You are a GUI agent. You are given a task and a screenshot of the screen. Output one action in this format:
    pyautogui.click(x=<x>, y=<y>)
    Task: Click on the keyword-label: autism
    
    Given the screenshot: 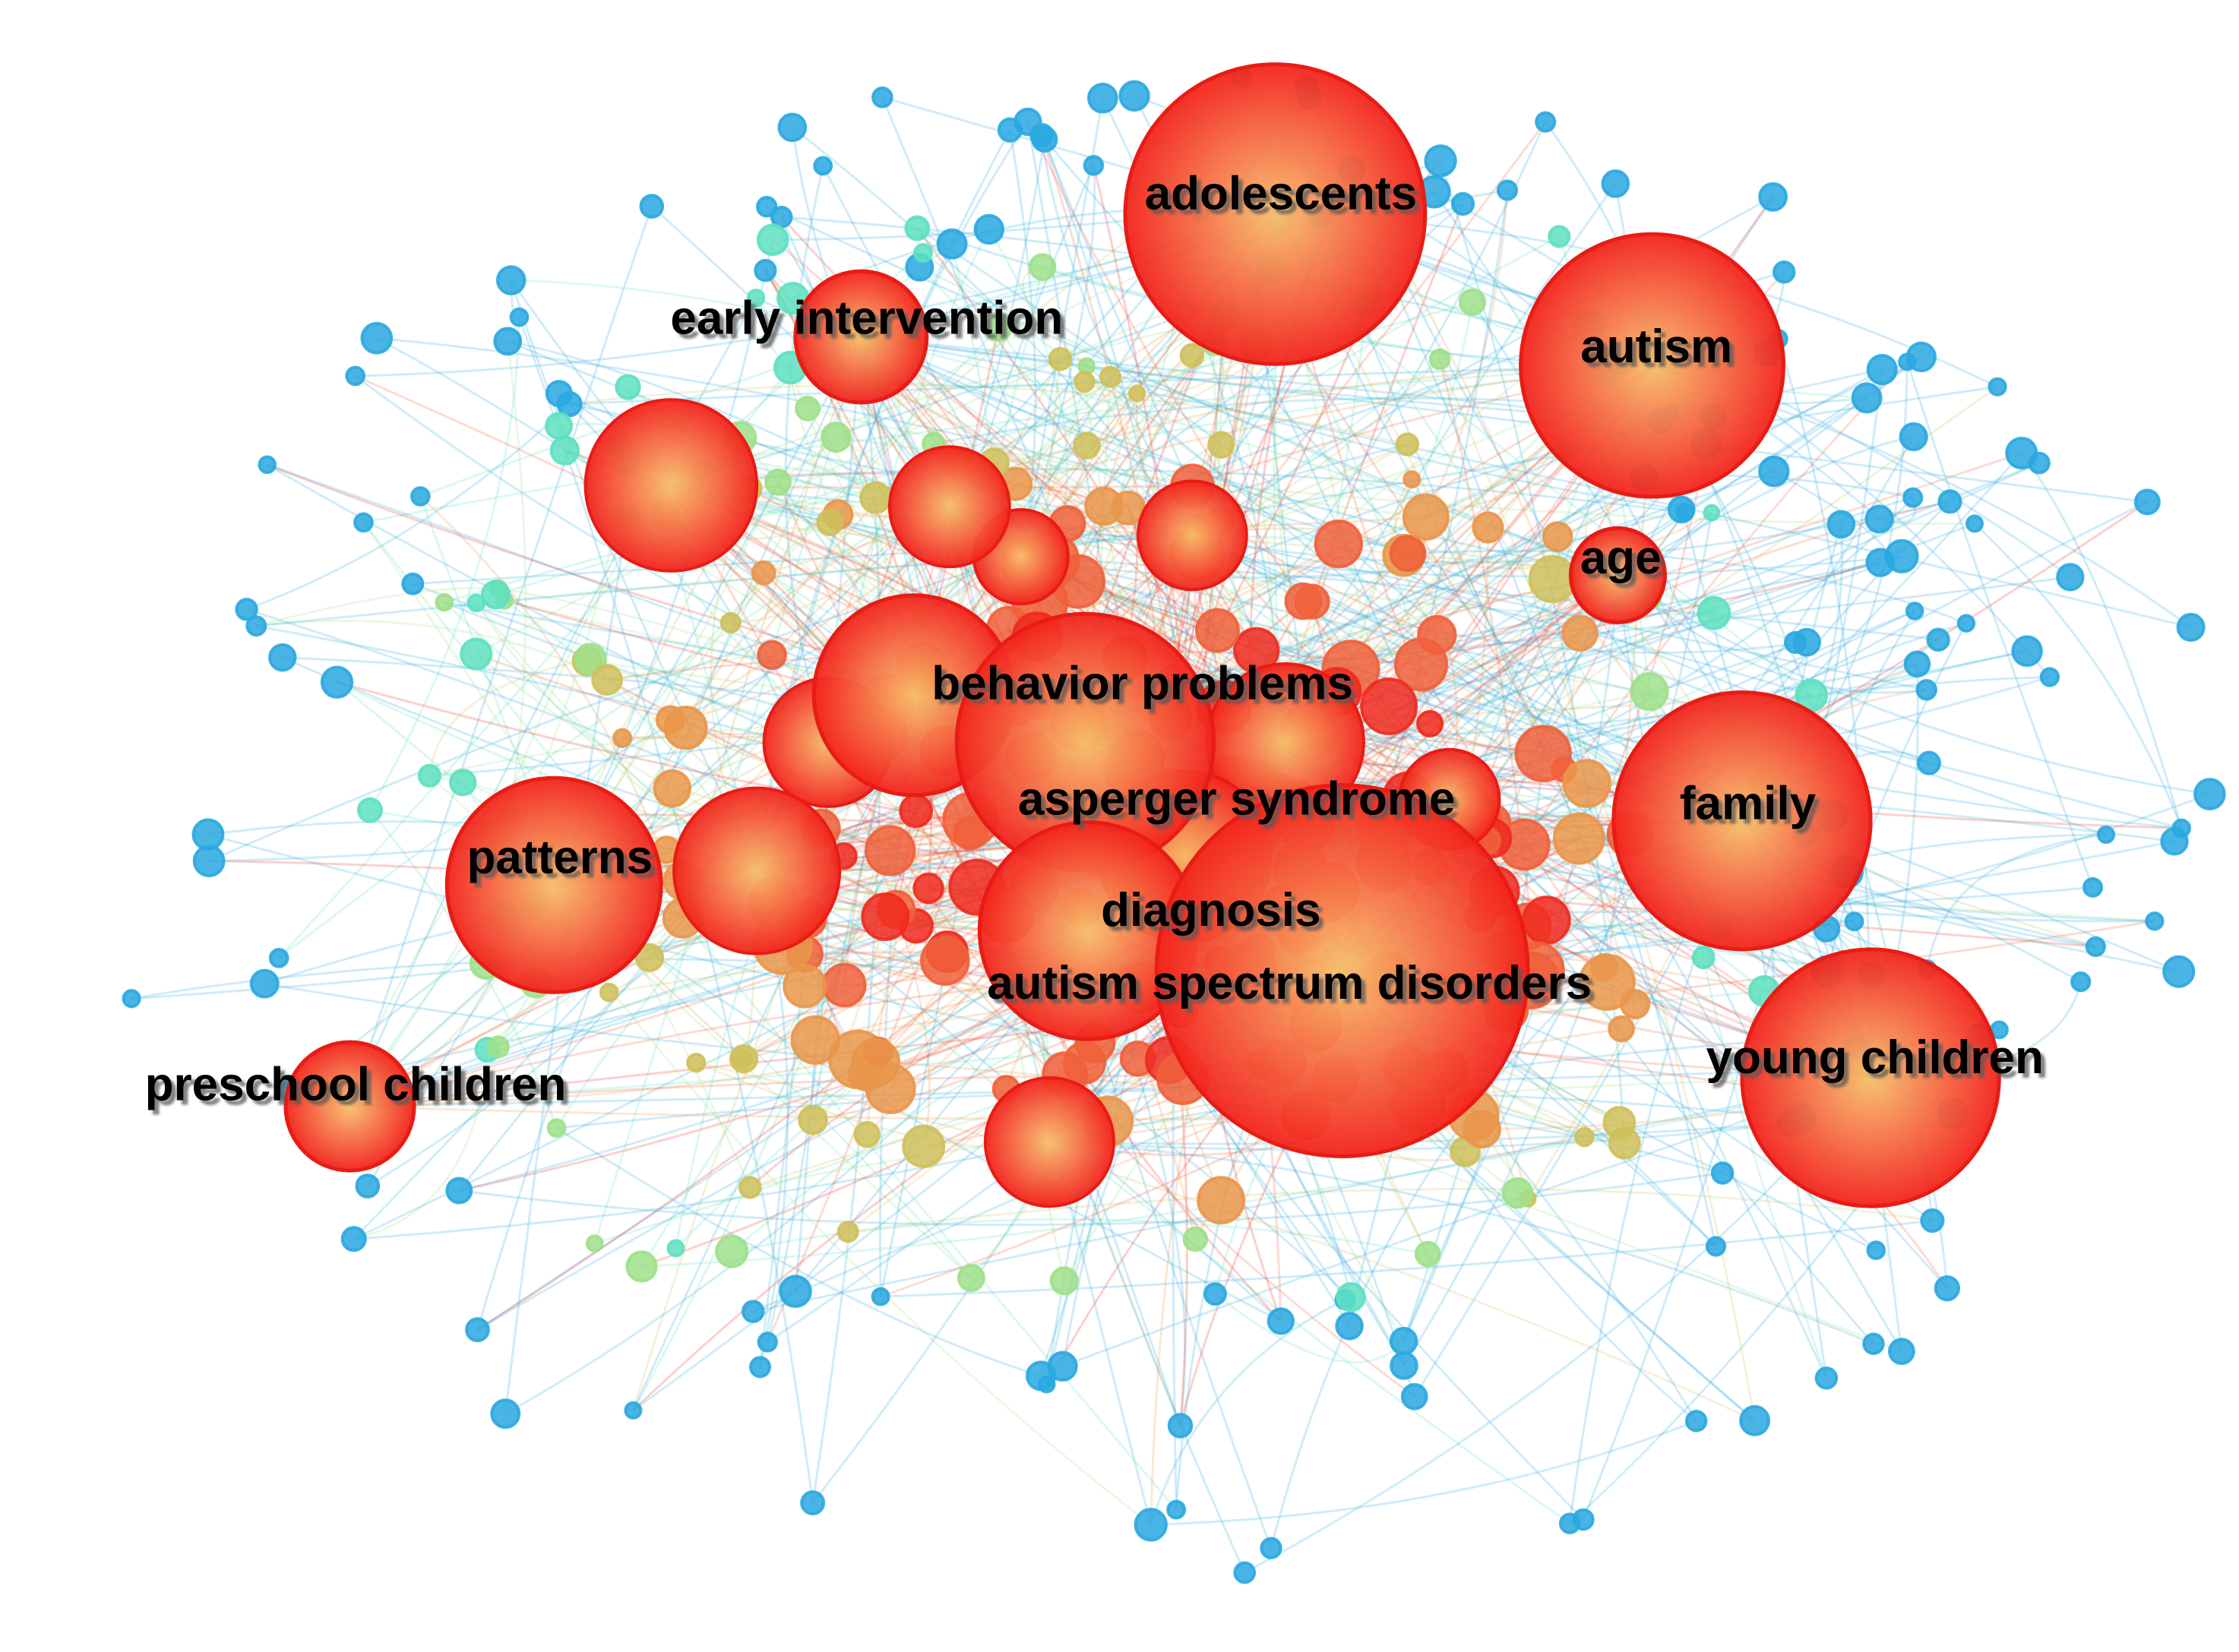 What is the action you would take?
    pyautogui.click(x=1656, y=347)
    